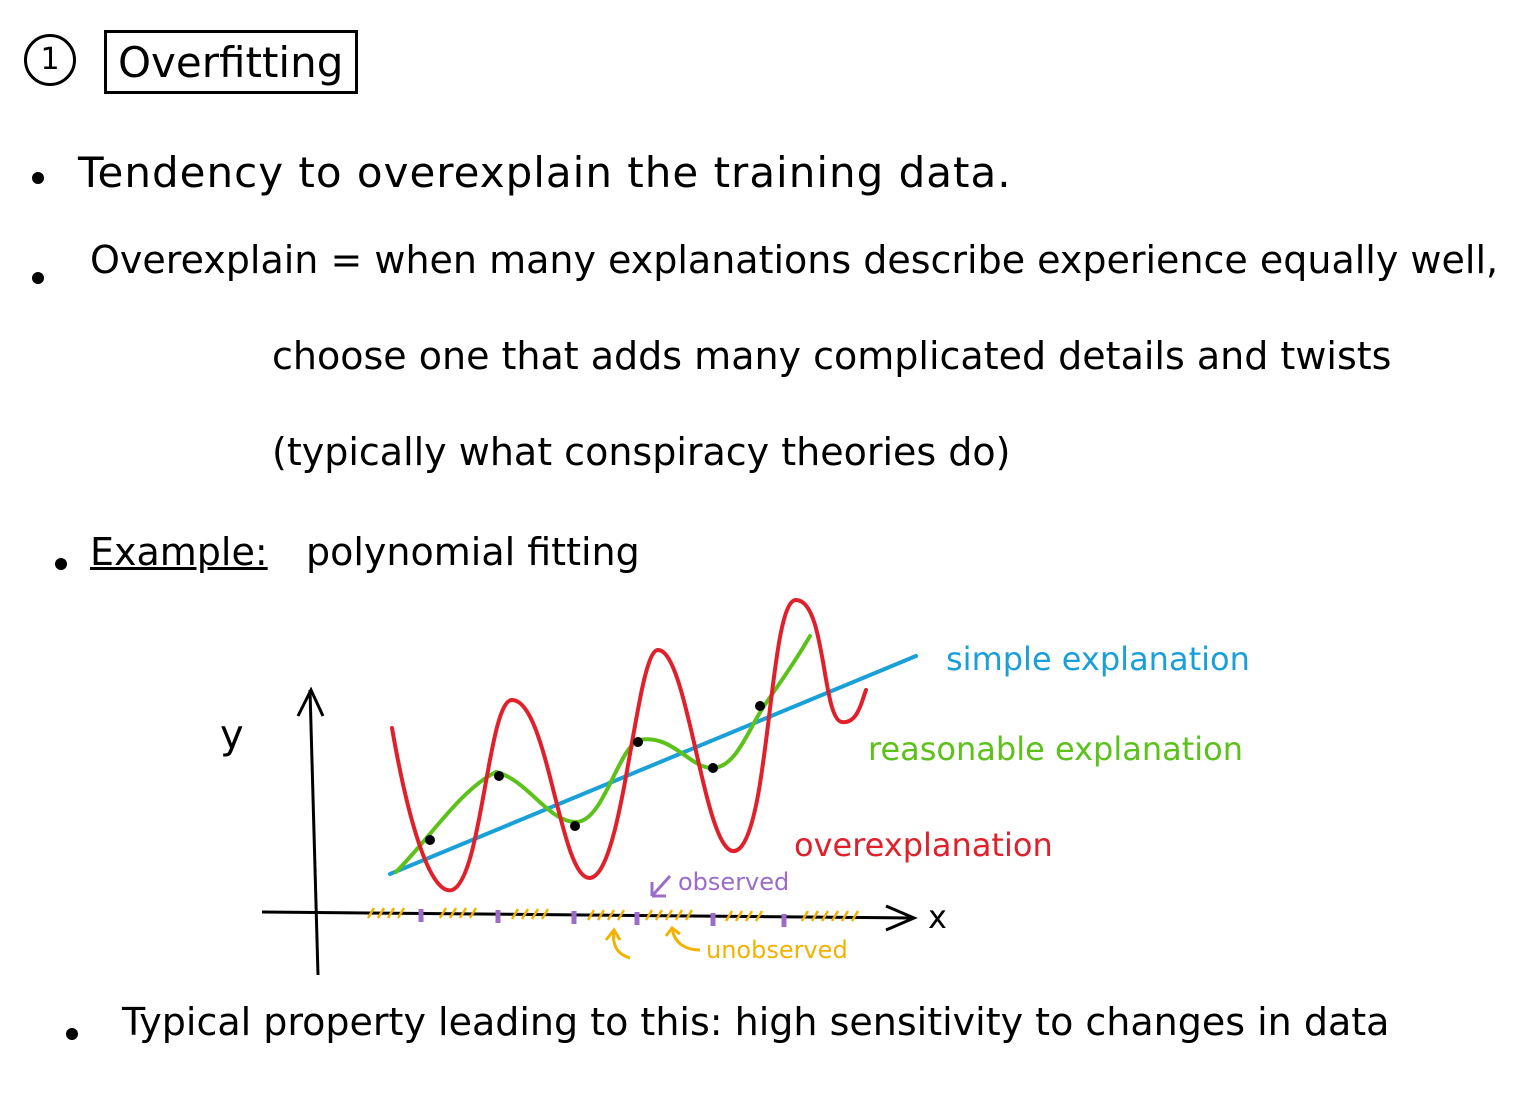  Describe the element at coordinates (310, 701) in the screenshot. I see `y-axis-arrow` at that location.